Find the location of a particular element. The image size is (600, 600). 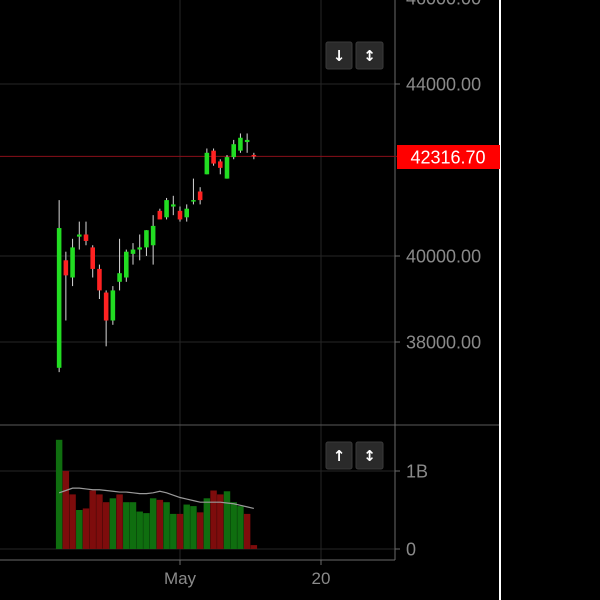

volume-pane-expand-button: ↕ is located at coordinates (369, 455).